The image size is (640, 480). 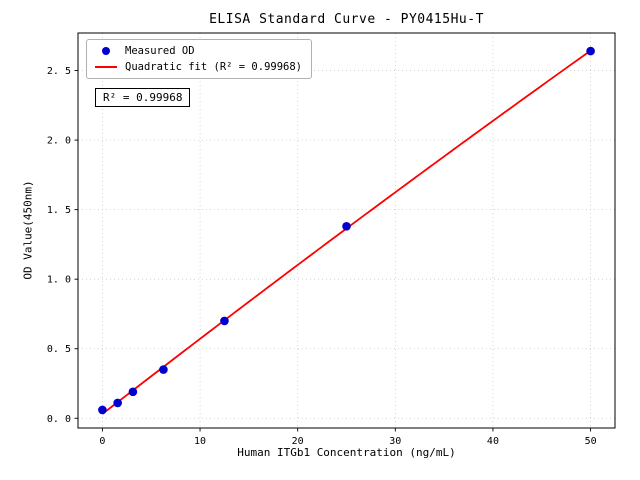 I want to click on svg-text: 1. 0, so click(x=59, y=280).